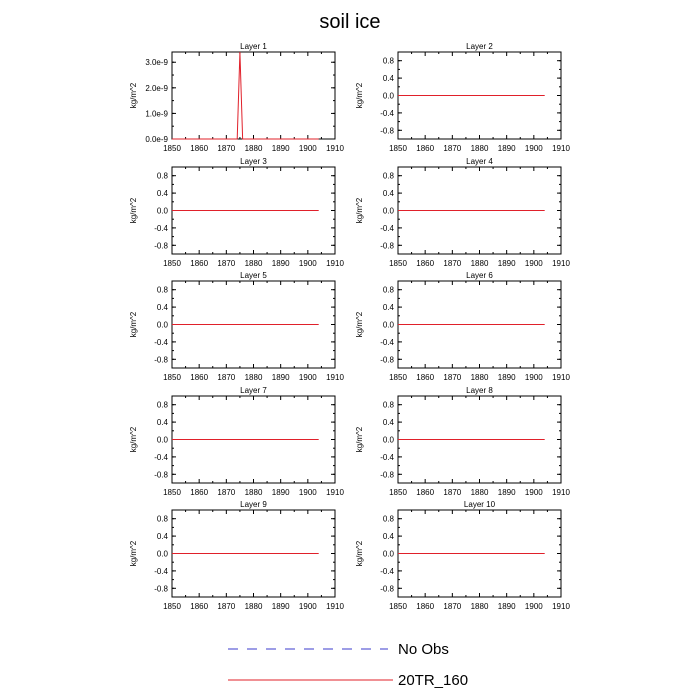 The image size is (700, 700). I want to click on panel-title: Layer 9, so click(253, 504).